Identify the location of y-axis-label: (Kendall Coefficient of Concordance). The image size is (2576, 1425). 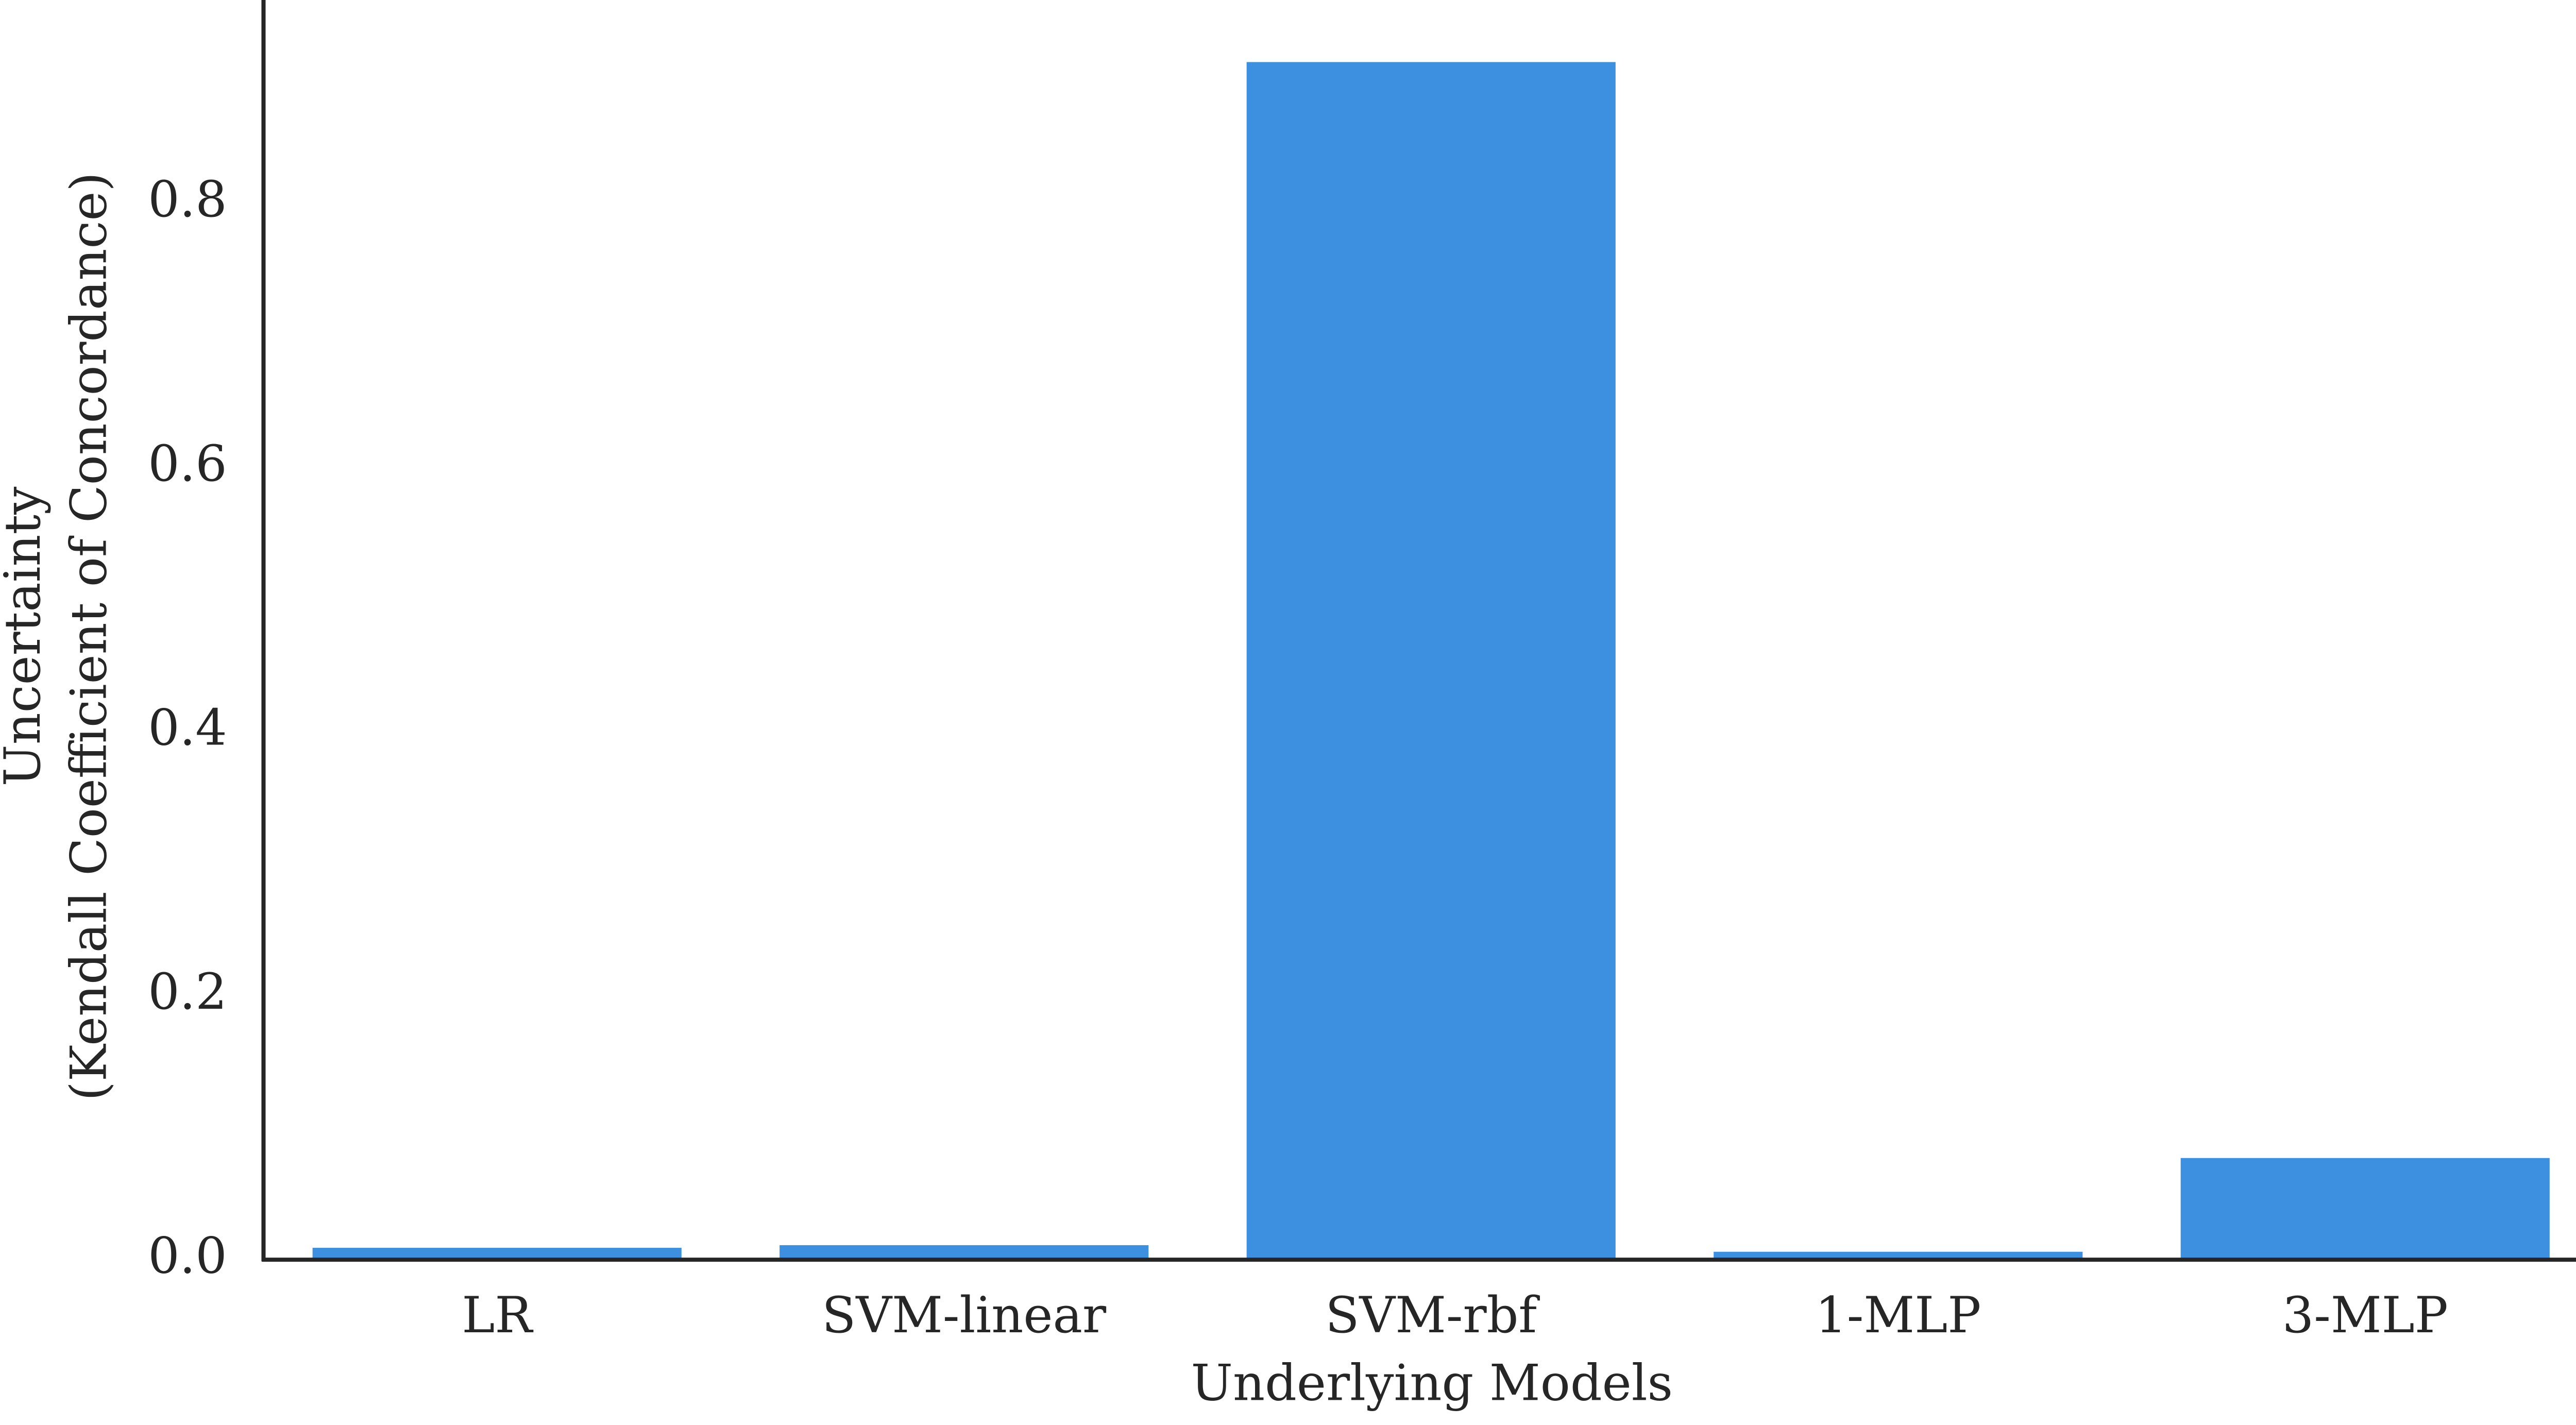
(89, 636).